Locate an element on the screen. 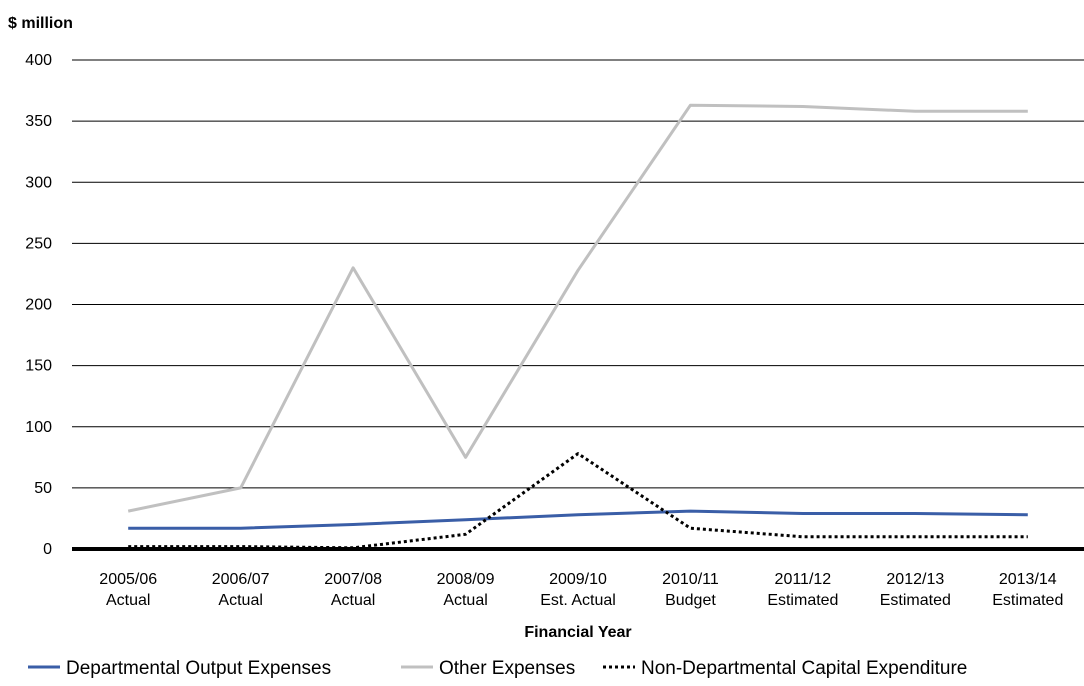 The height and width of the screenshot is (686, 1084). y-tick-label: 350 is located at coordinates (38, 121).